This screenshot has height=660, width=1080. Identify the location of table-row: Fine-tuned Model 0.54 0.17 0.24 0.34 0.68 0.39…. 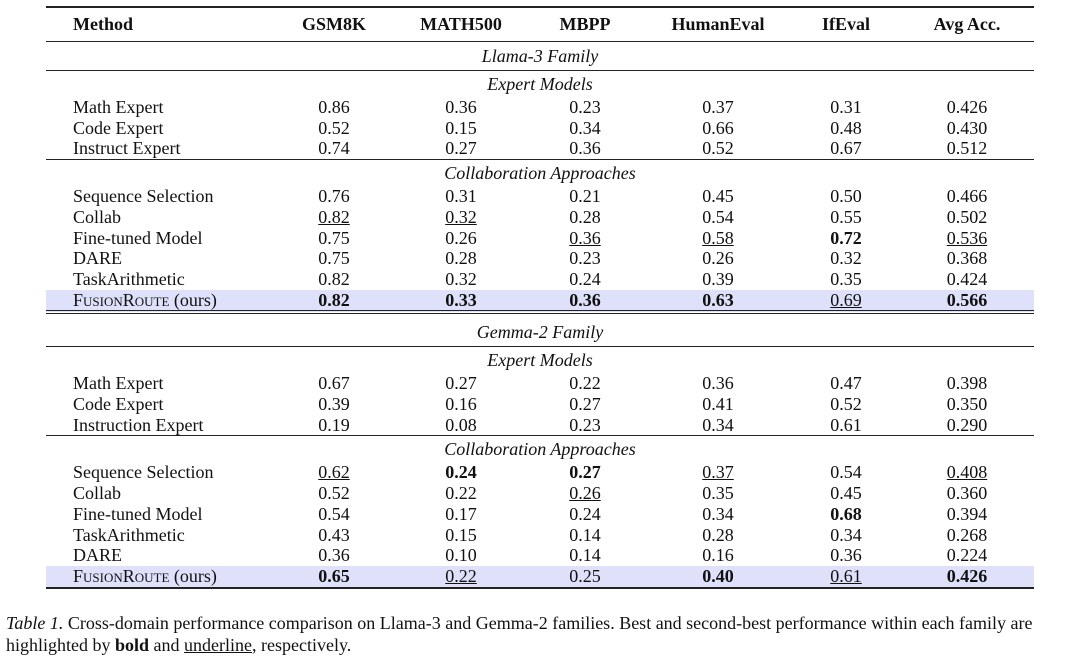
(540, 514).